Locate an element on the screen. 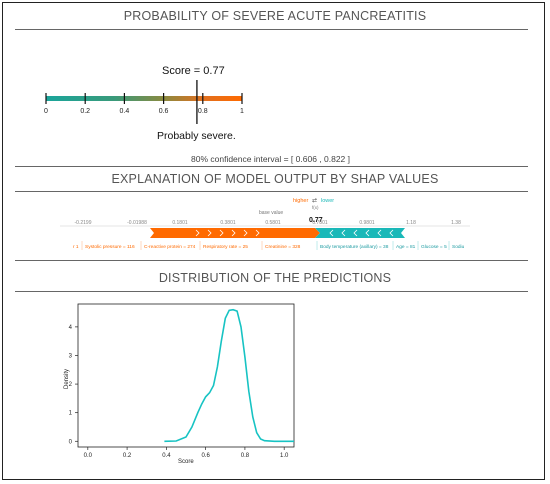  plot-area is located at coordinates (186, 375).